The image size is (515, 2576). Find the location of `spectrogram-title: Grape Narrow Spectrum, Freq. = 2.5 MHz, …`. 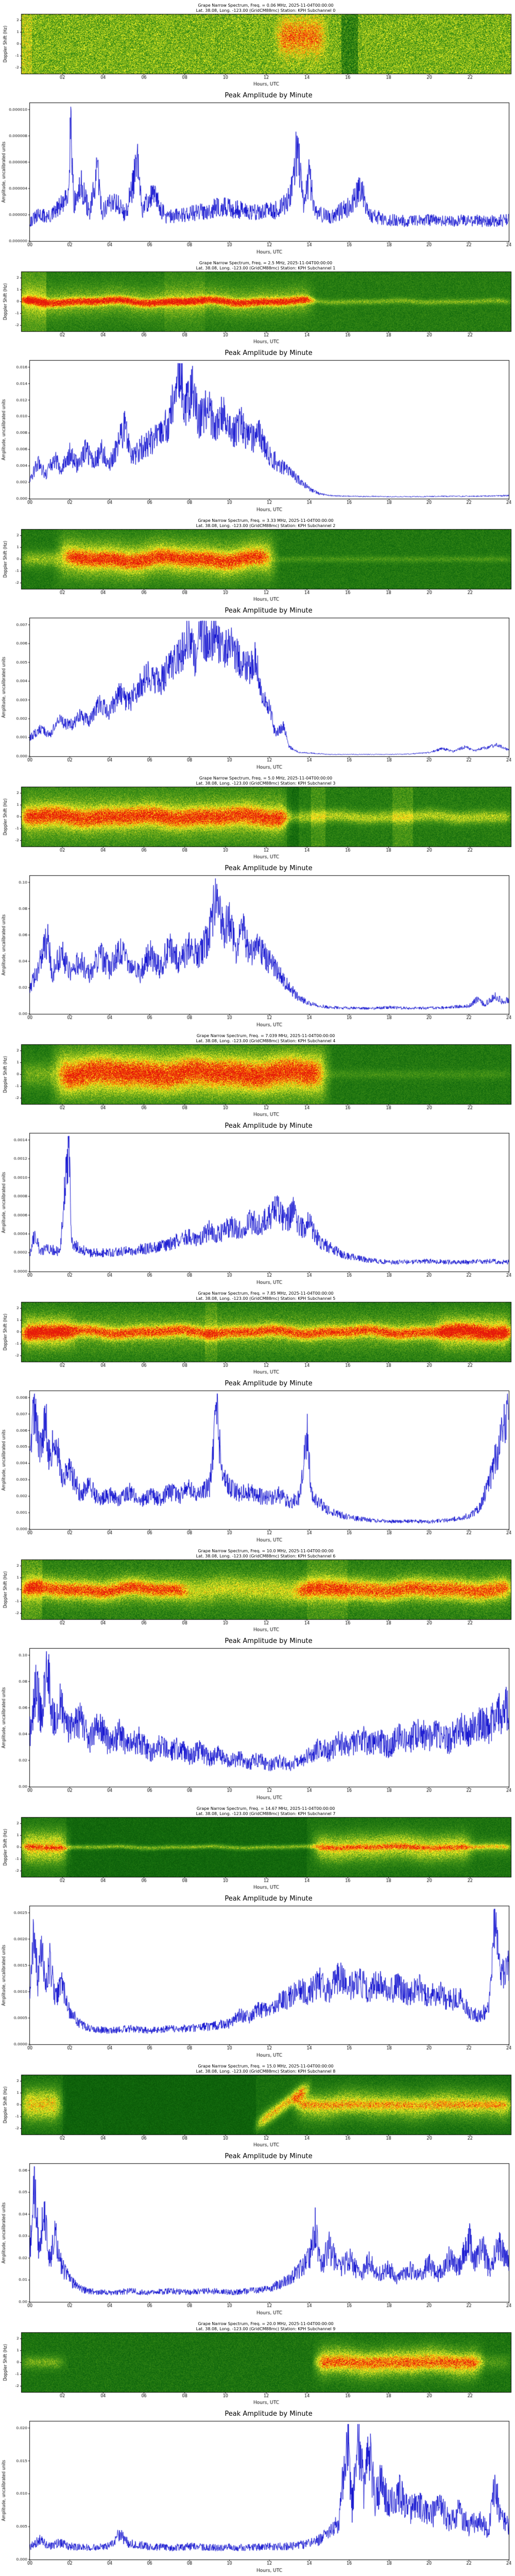

spectrogram-title: Grape Narrow Spectrum, Freq. = 2.5 MHz, … is located at coordinates (266, 263).